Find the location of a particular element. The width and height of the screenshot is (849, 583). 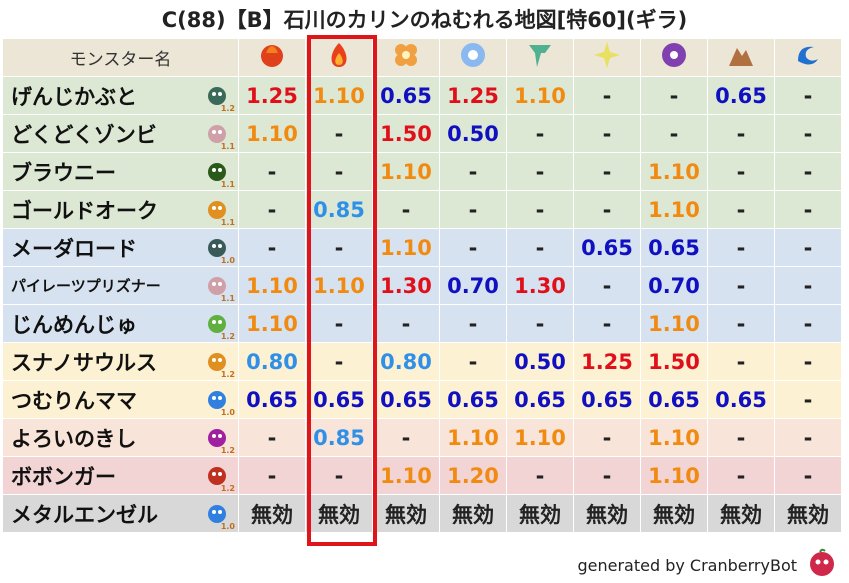

name-text: よろいのきし is located at coordinates (74, 438).